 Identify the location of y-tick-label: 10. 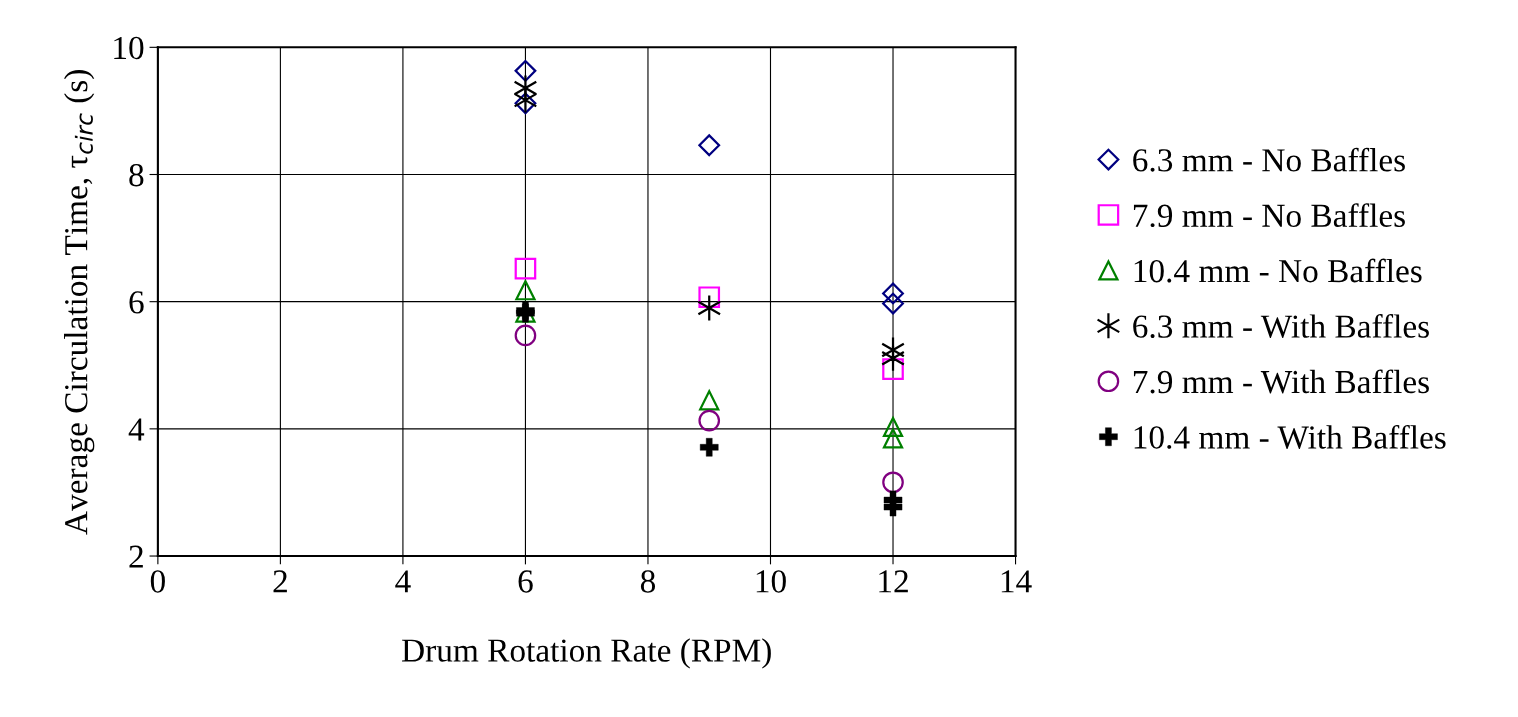
(129, 48).